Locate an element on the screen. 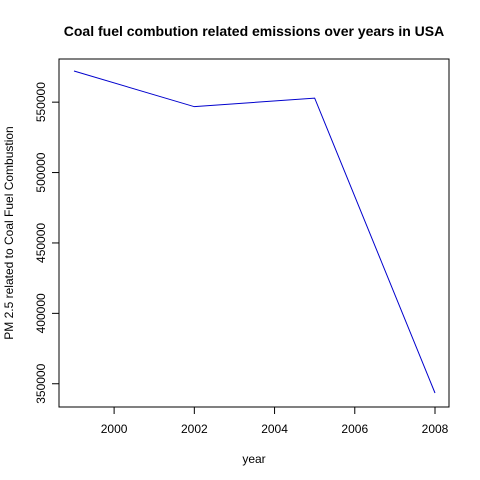 The width and height of the screenshot is (480, 480). x-tick-label: 2004 is located at coordinates (274, 429).